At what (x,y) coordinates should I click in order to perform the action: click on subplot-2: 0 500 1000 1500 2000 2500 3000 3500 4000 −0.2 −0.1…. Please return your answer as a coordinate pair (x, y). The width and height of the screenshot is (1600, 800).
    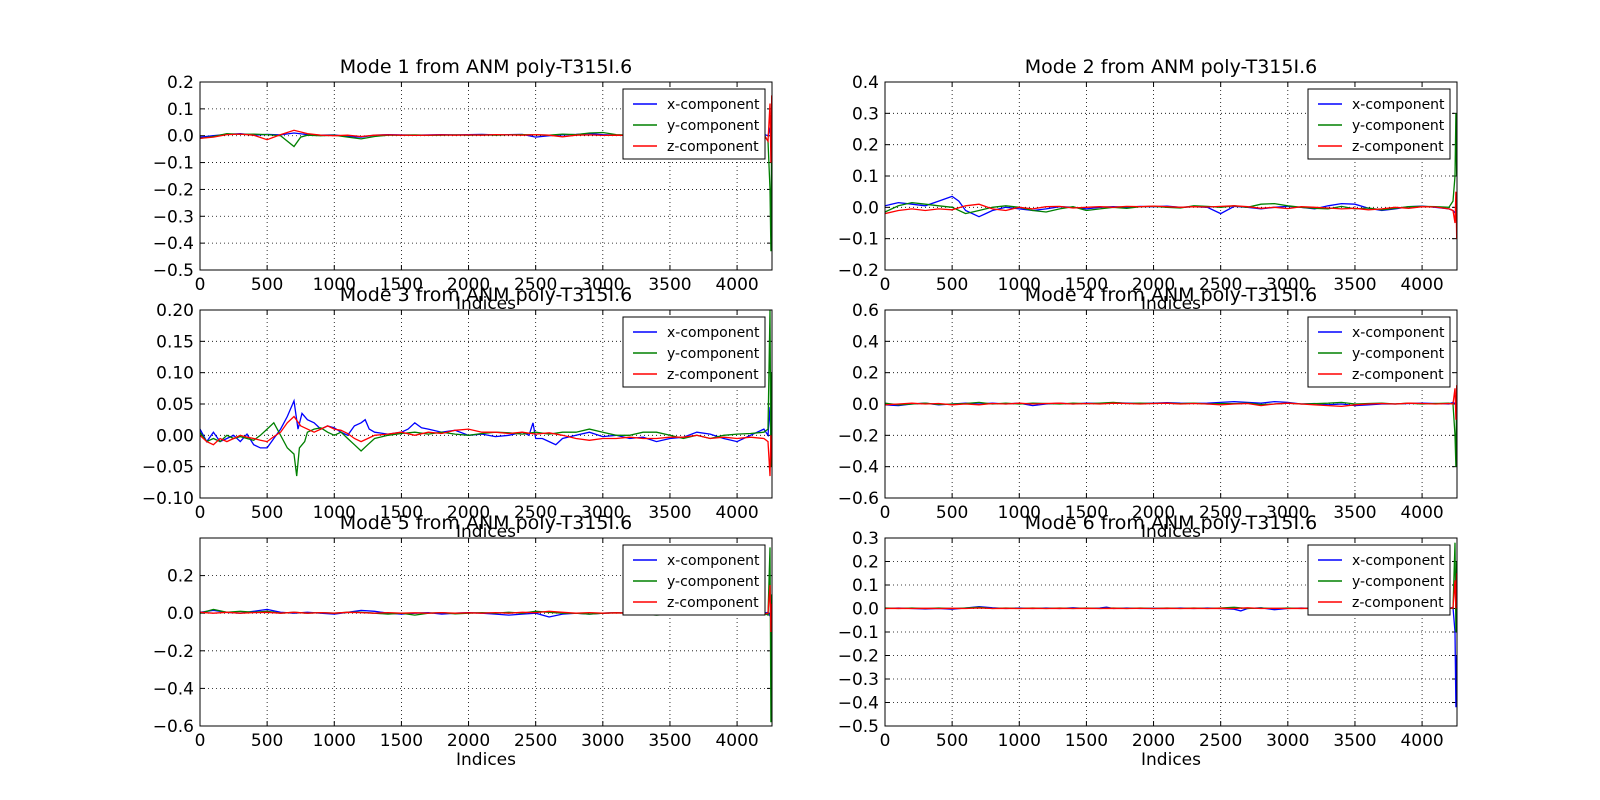
    Looking at the image, I should click on (1148, 185).